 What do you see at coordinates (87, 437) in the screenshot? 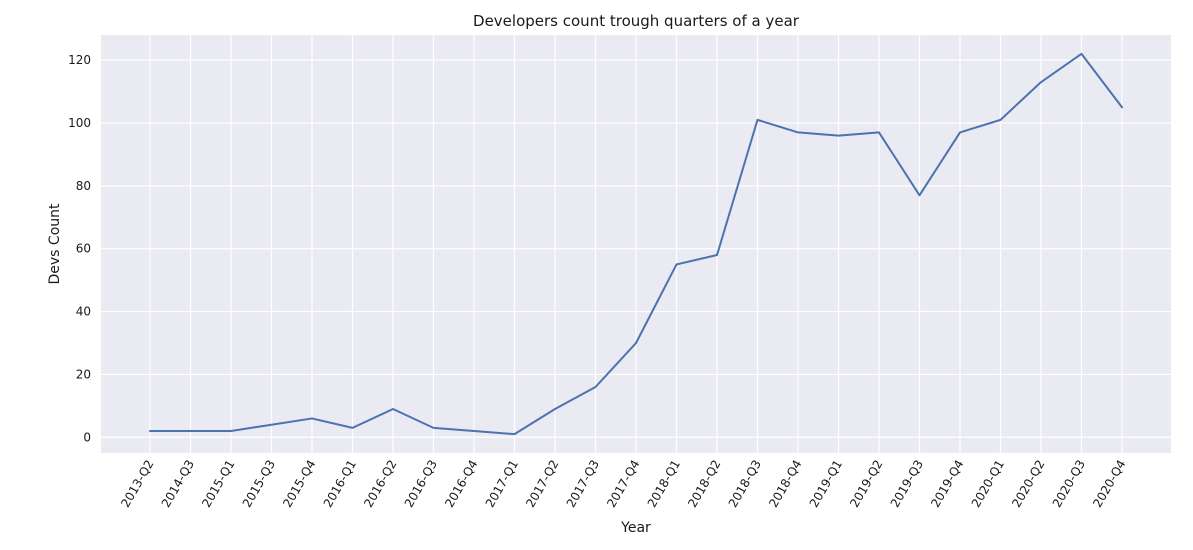
I see `y-tick-label: 0` at bounding box center [87, 437].